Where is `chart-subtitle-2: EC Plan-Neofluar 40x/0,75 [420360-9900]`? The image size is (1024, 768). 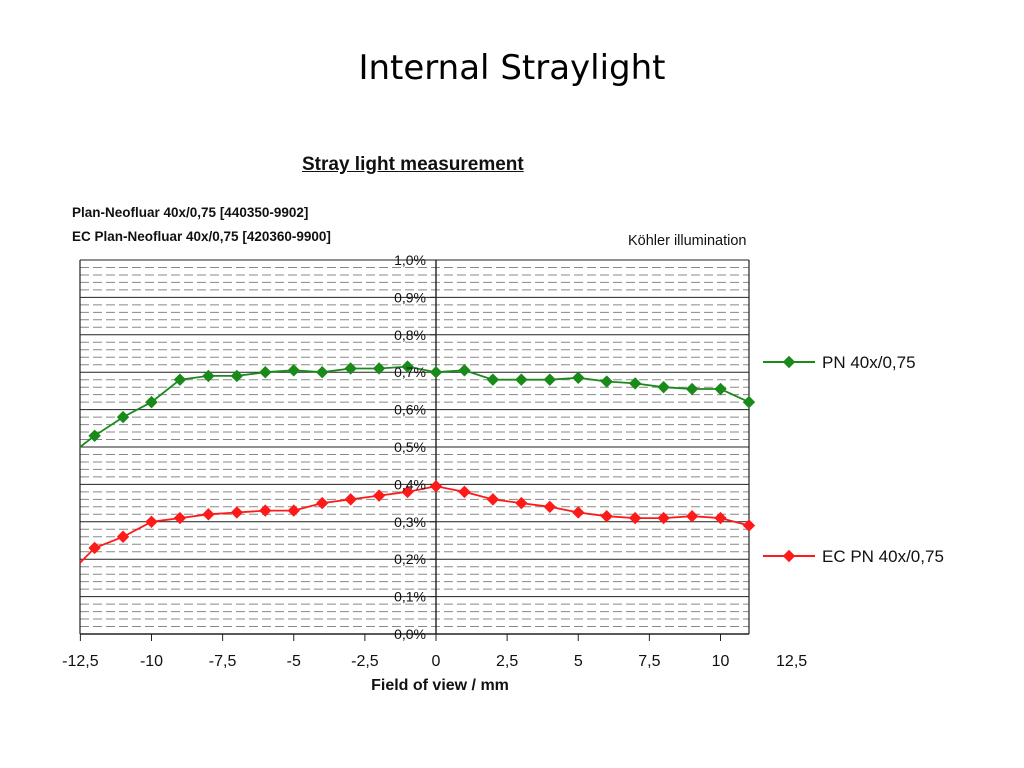
chart-subtitle-2: EC Plan-Neofluar 40x/0,75 [420360-9900] is located at coordinates (201, 236).